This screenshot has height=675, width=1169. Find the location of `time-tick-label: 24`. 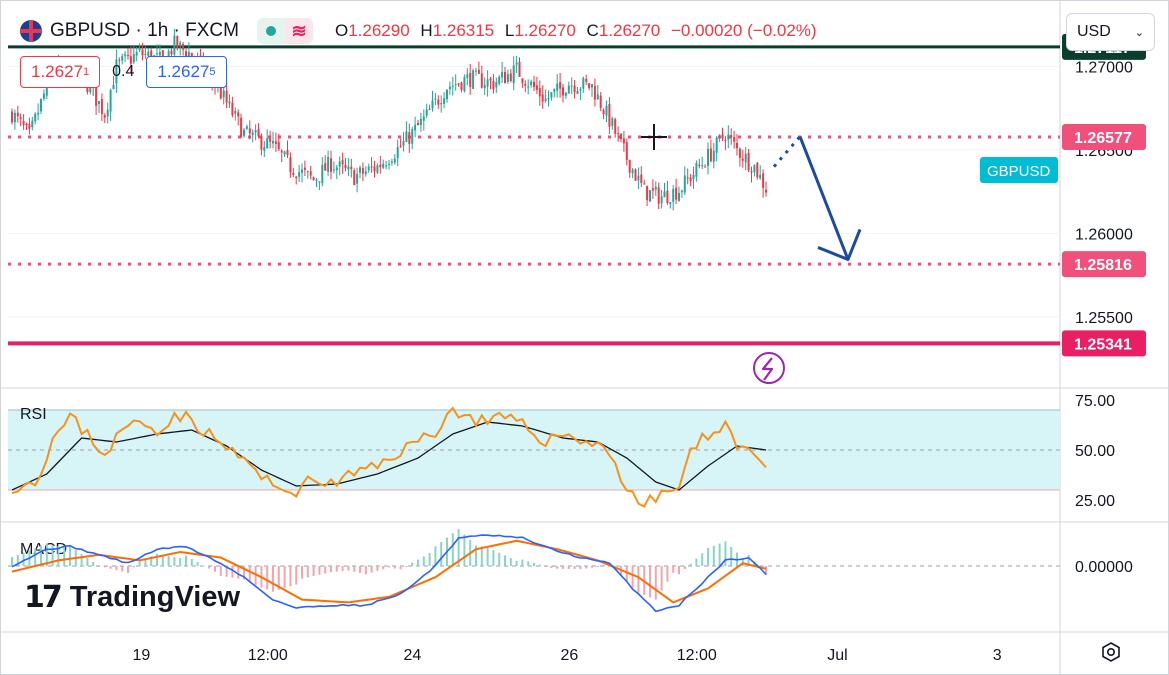

time-tick-label: 24 is located at coordinates (413, 655).